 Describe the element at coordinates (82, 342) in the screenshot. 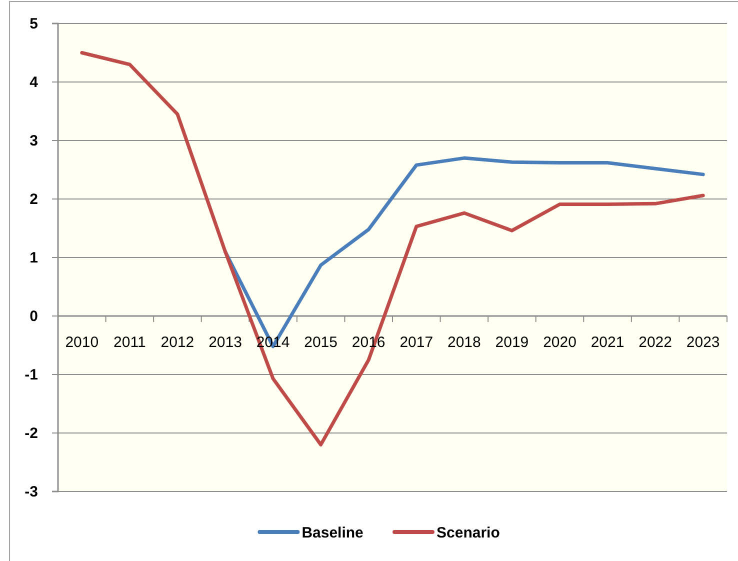

I see `x-tick-label: 2010` at that location.